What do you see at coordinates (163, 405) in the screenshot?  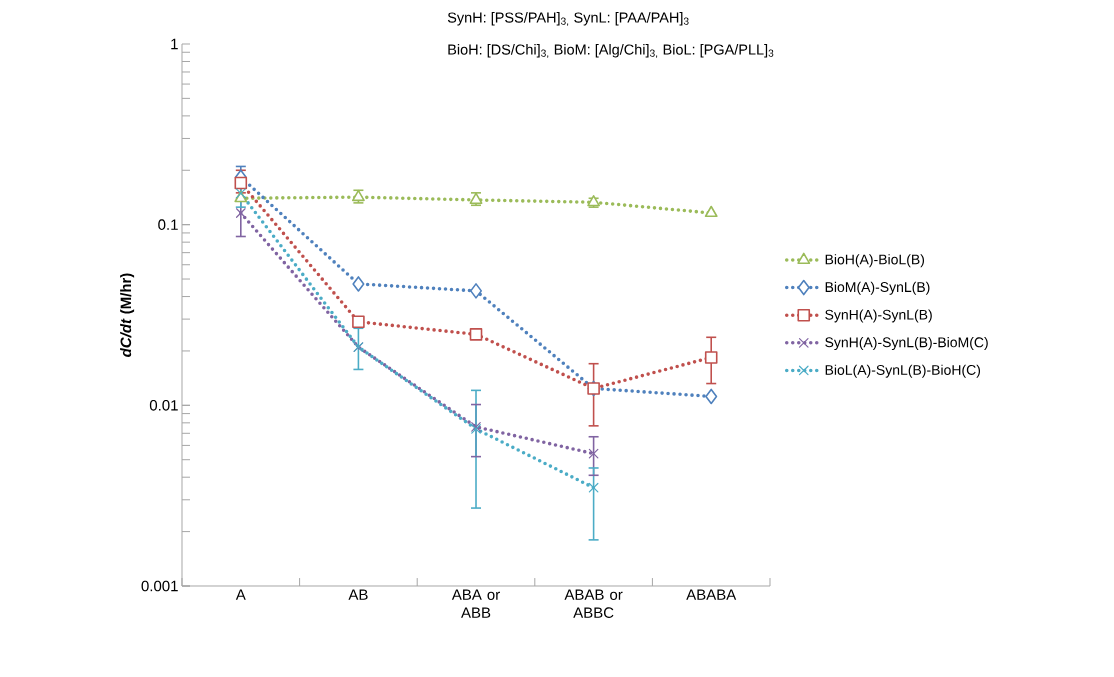 I see `y-tick-label: 0.01` at bounding box center [163, 405].